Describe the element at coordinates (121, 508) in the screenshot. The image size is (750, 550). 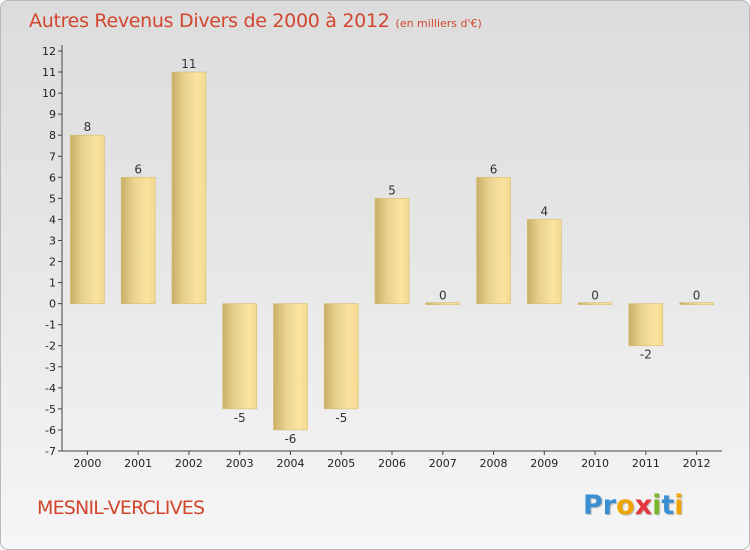
I see `commune-name: MESNIL-VERCLIVES` at that location.